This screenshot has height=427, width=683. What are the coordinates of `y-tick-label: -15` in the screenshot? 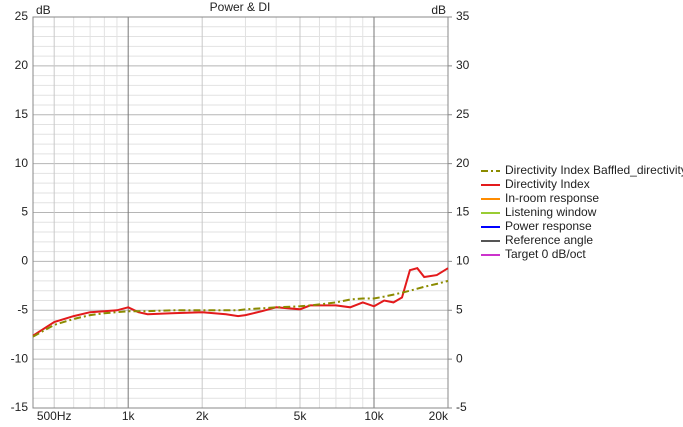 It's located at (20, 407).